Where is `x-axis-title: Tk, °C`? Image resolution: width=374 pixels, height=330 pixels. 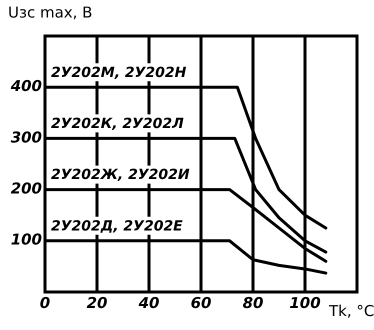
x-axis-title: Tk, °C is located at coordinates (351, 311).